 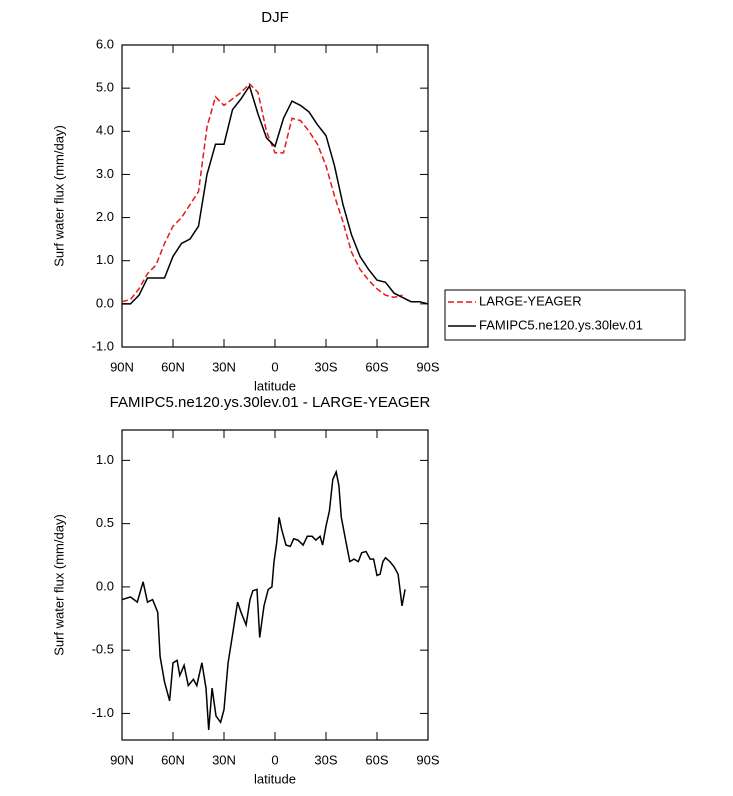 I want to click on chart-title: FAMIPC5.ne120.ys.30lev.01 - LARGE-YEAGER, so click(x=270, y=402).